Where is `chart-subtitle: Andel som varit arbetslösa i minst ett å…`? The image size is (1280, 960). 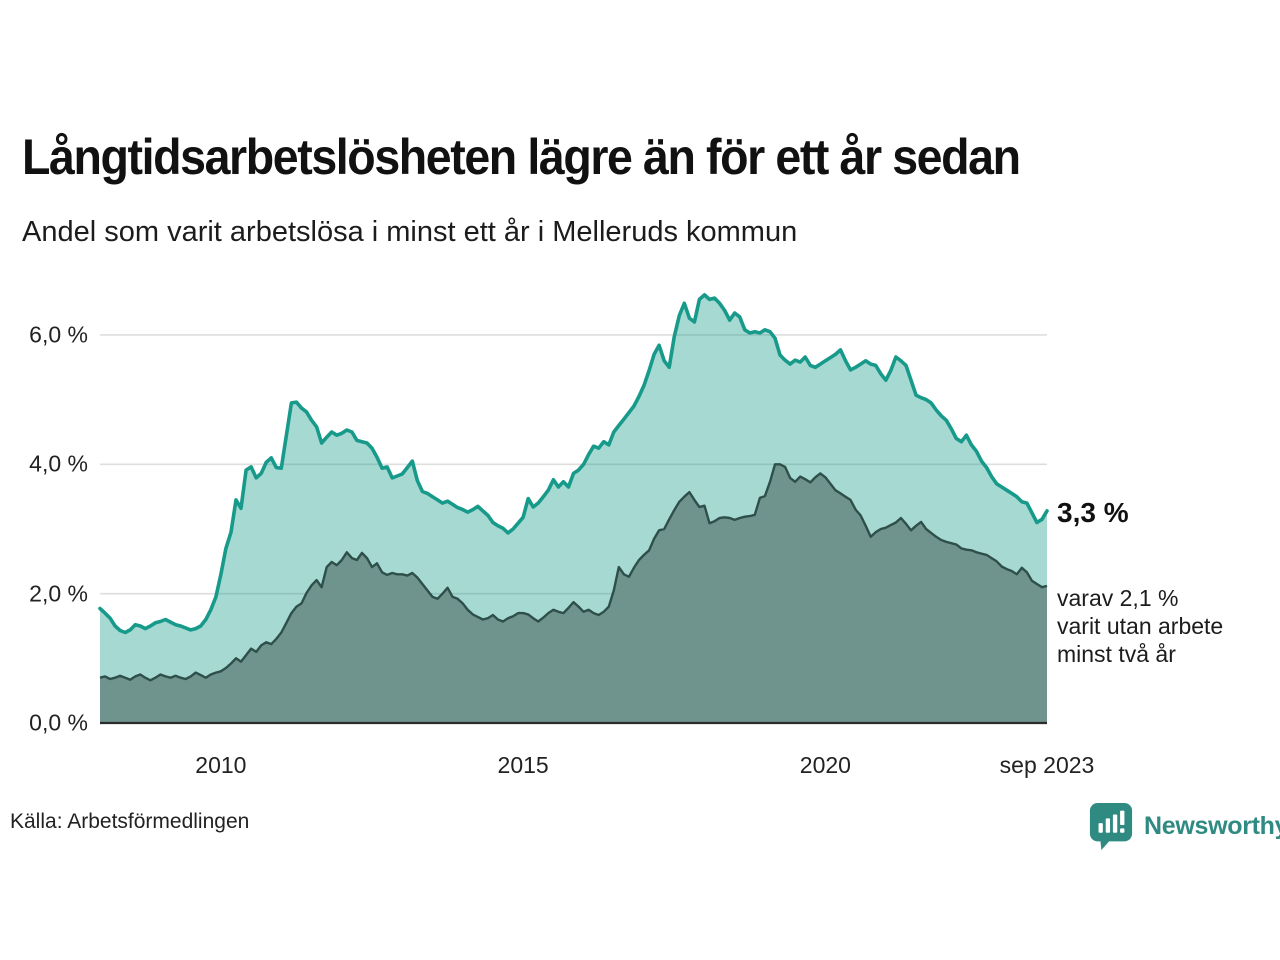
chart-subtitle: Andel som varit arbetslösa i minst ett å… is located at coordinates (410, 232).